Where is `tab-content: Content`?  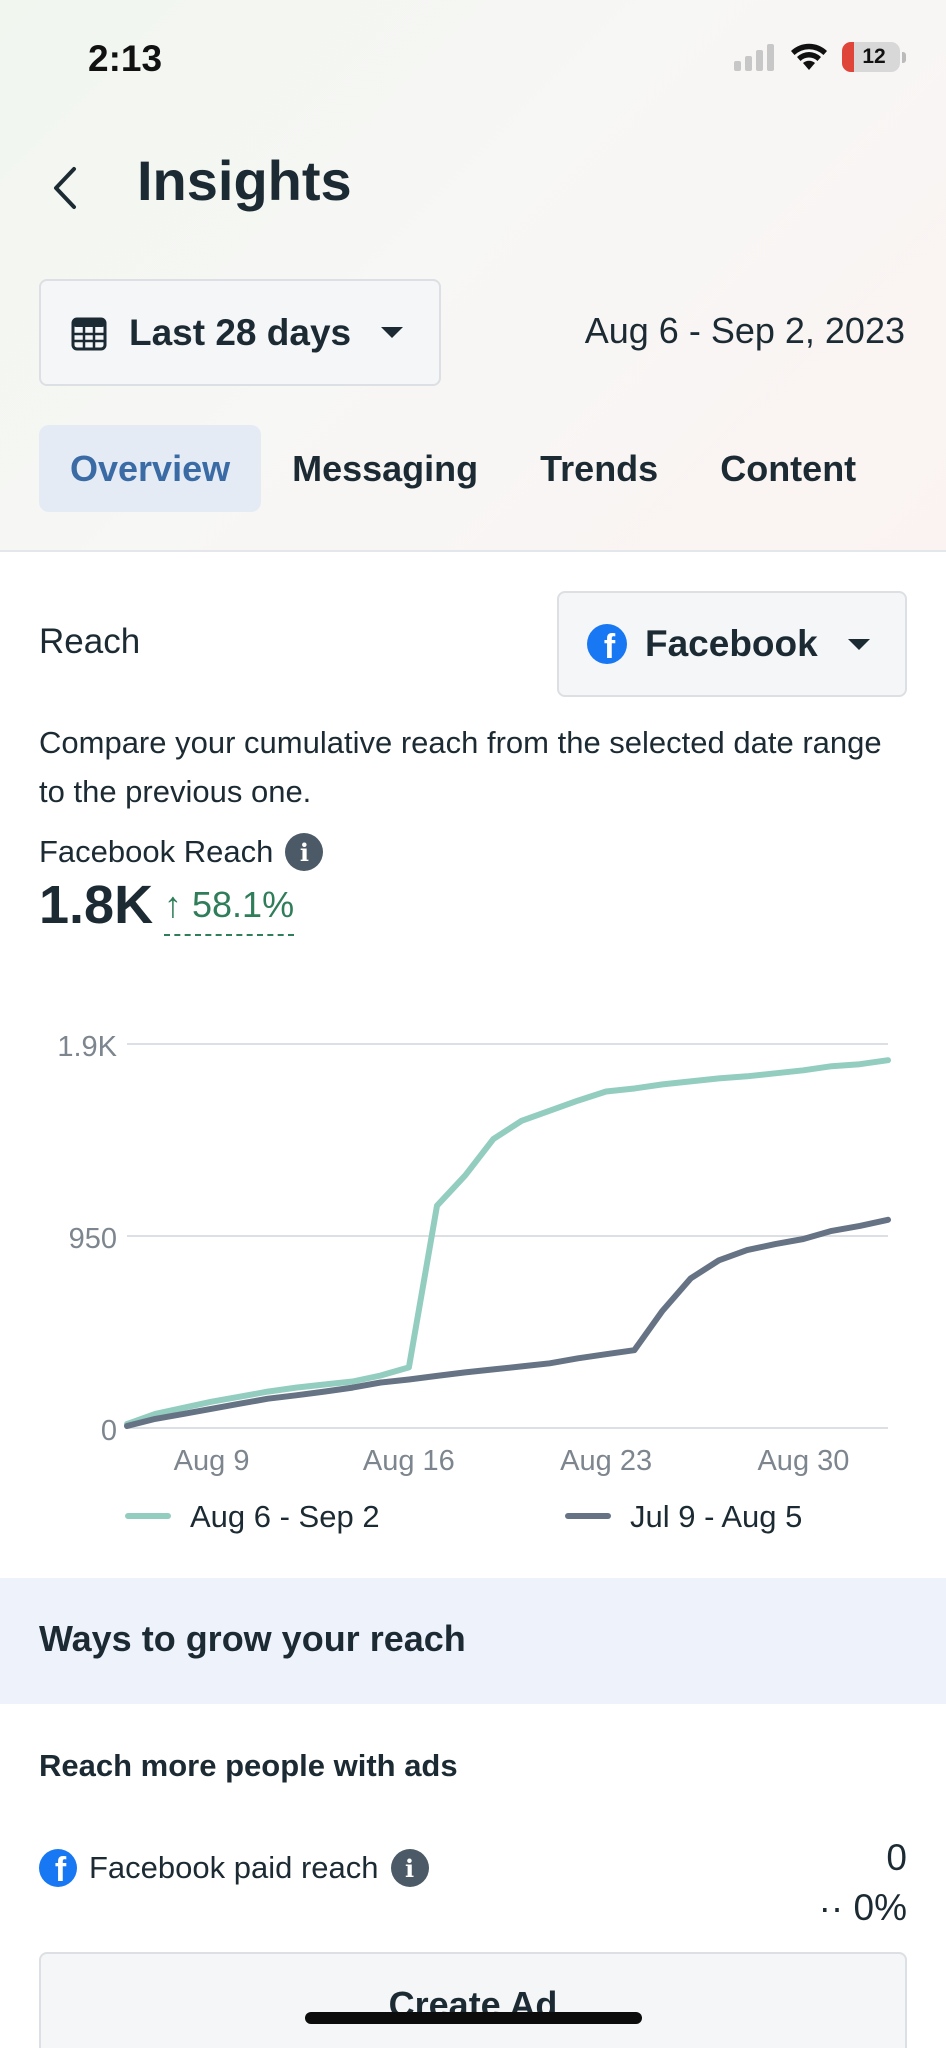
tab-content: Content is located at coordinates (788, 468).